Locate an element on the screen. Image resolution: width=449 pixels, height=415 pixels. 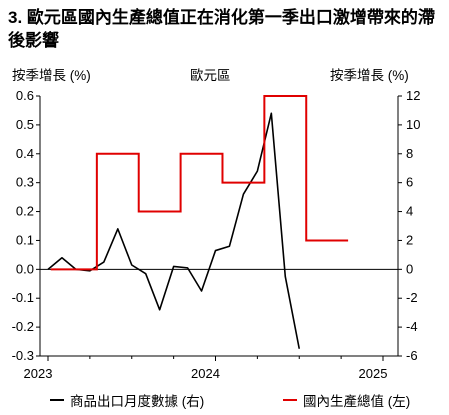
right-tick-label: 6 is located at coordinates (409, 182).